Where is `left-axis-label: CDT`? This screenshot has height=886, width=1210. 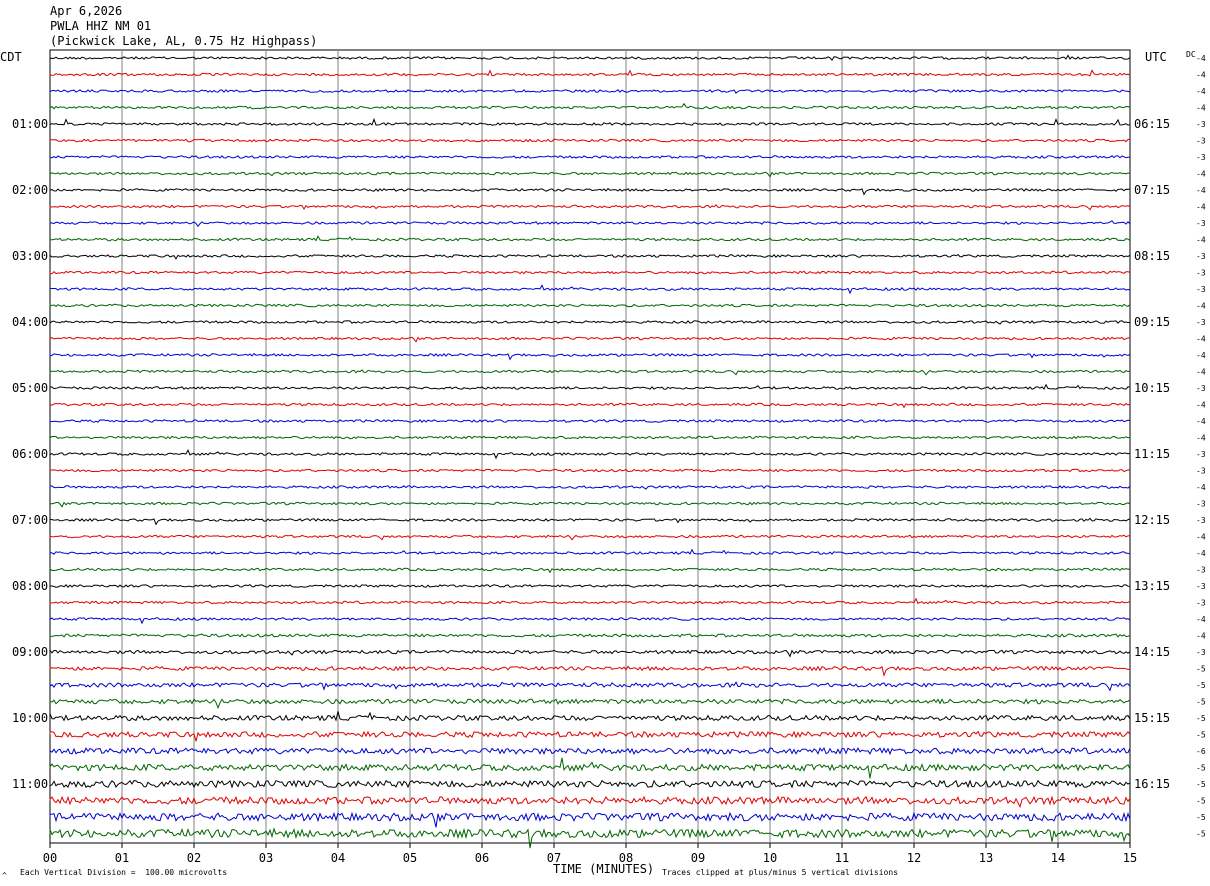
left-axis-label: CDT is located at coordinates (11, 57).